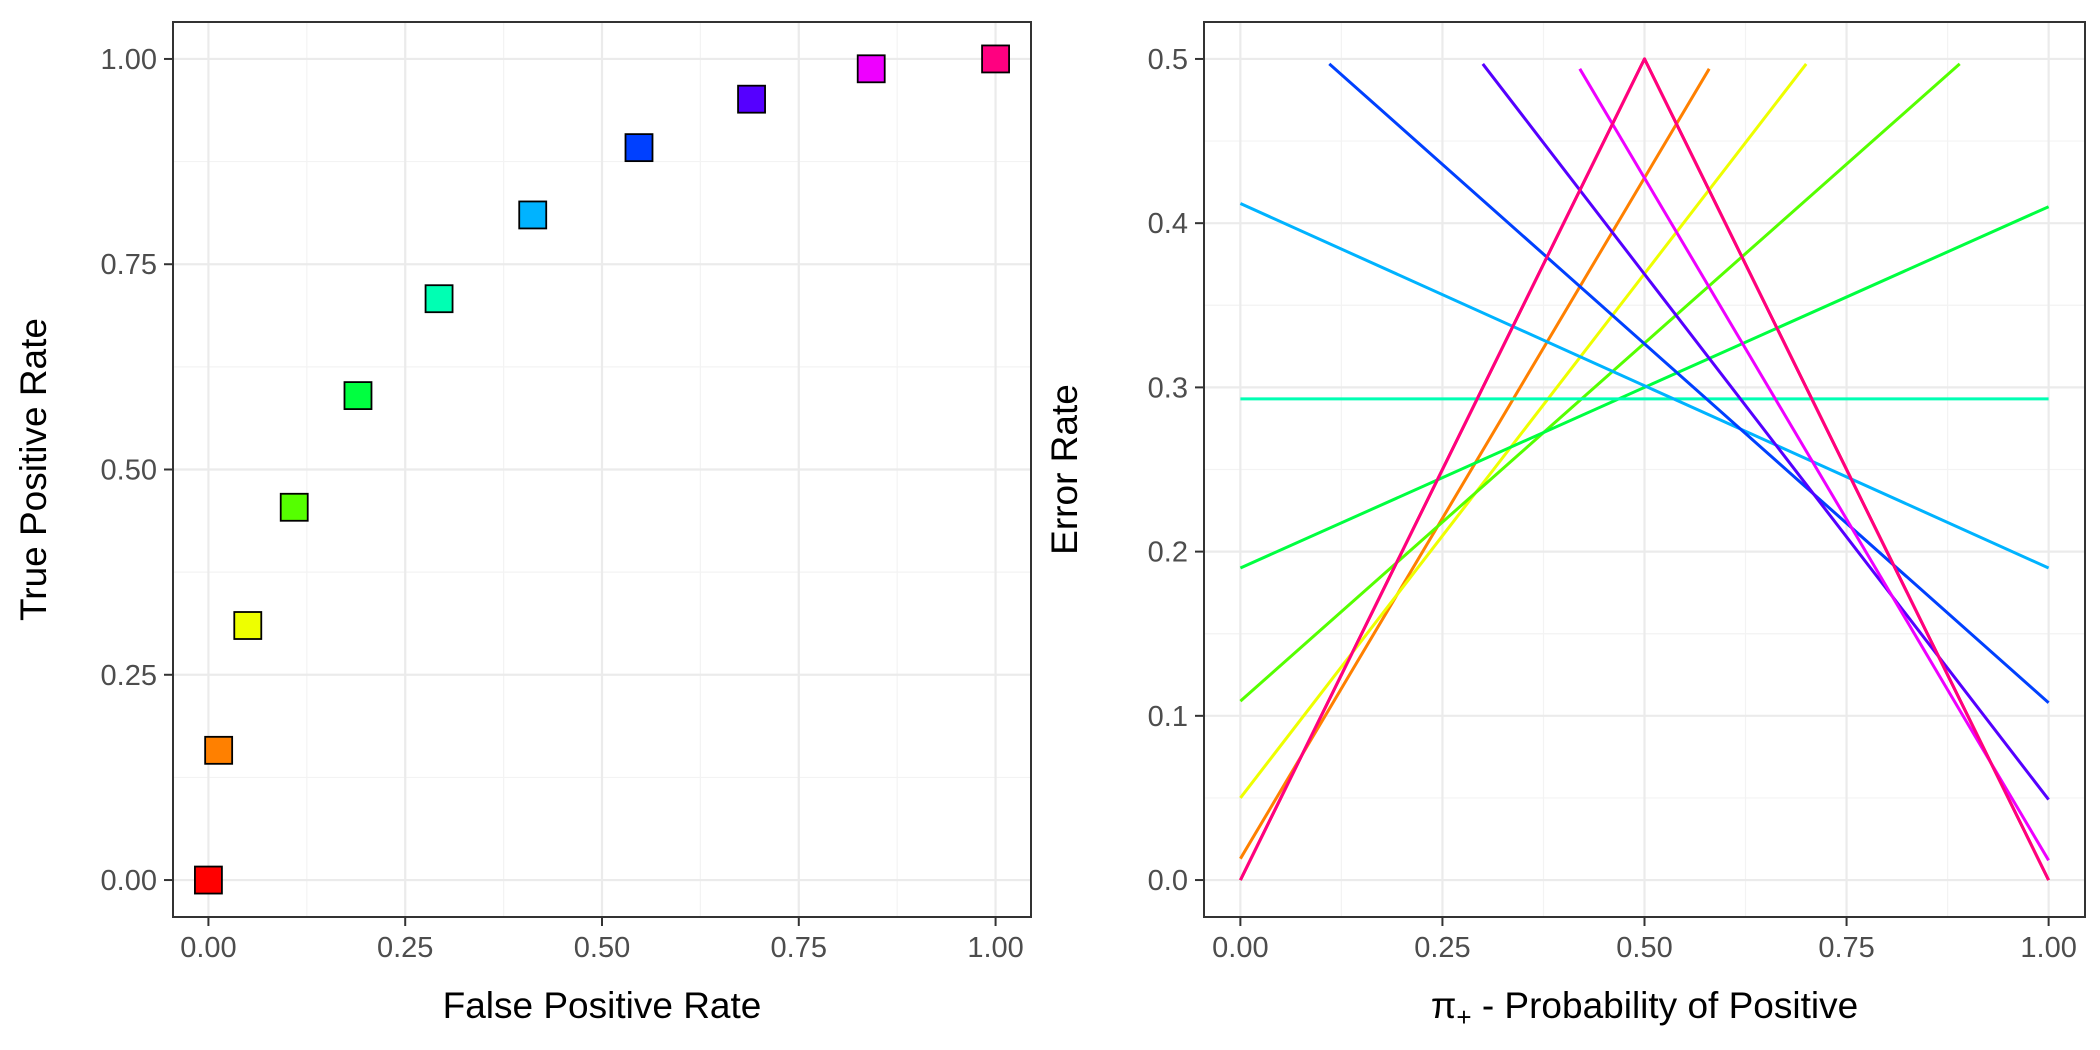 Image resolution: width=2100 pixels, height=1050 pixels. I want to click on roc-x-tick-label: 0.00, so click(208, 948).